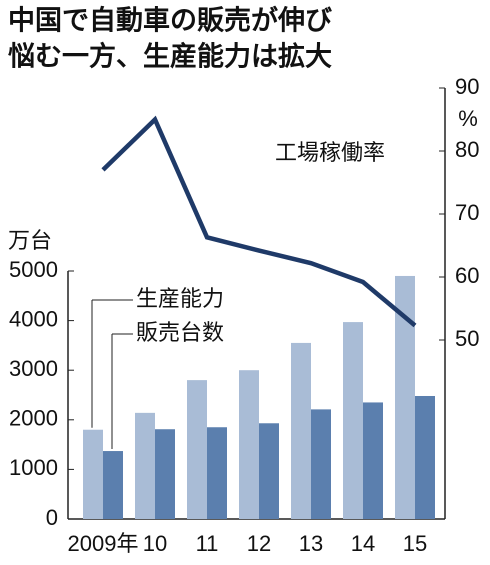 The width and height of the screenshot is (490, 565). What do you see at coordinates (33, 467) in the screenshot?
I see `y-tick-label: 1000` at bounding box center [33, 467].